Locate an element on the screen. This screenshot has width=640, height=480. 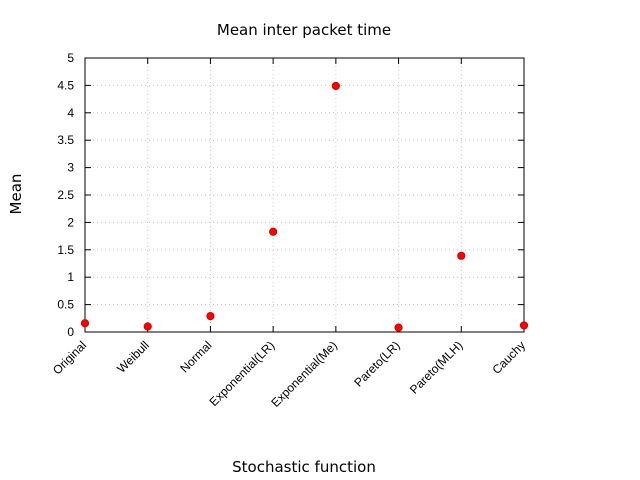
x-tick-label: Exponential(LR) is located at coordinates (242, 373).